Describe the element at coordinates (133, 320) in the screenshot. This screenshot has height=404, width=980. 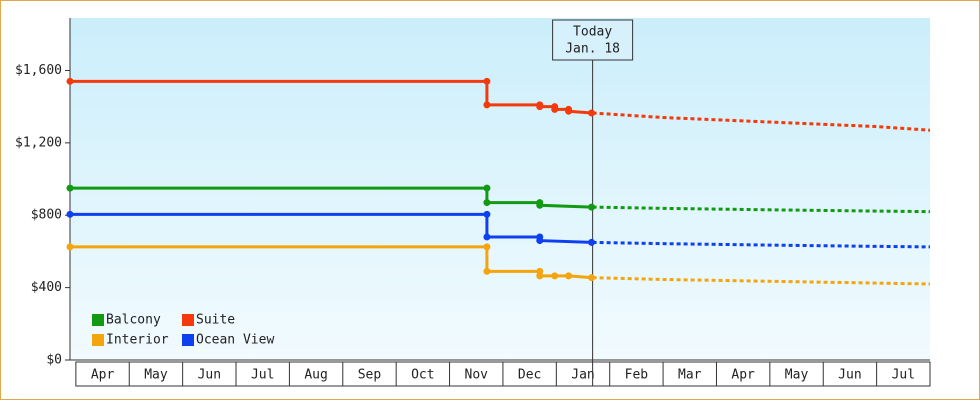
I see `legend-label: Balcony` at that location.